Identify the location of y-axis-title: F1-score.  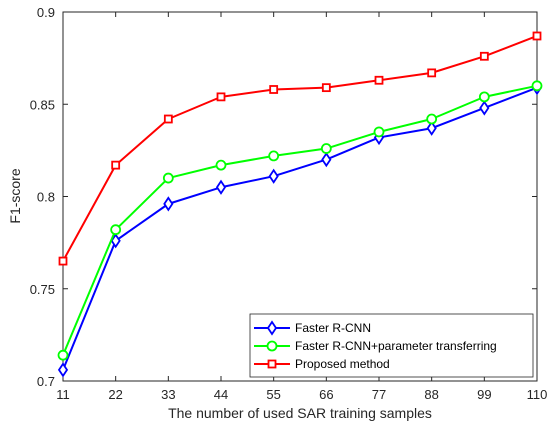
(15, 195).